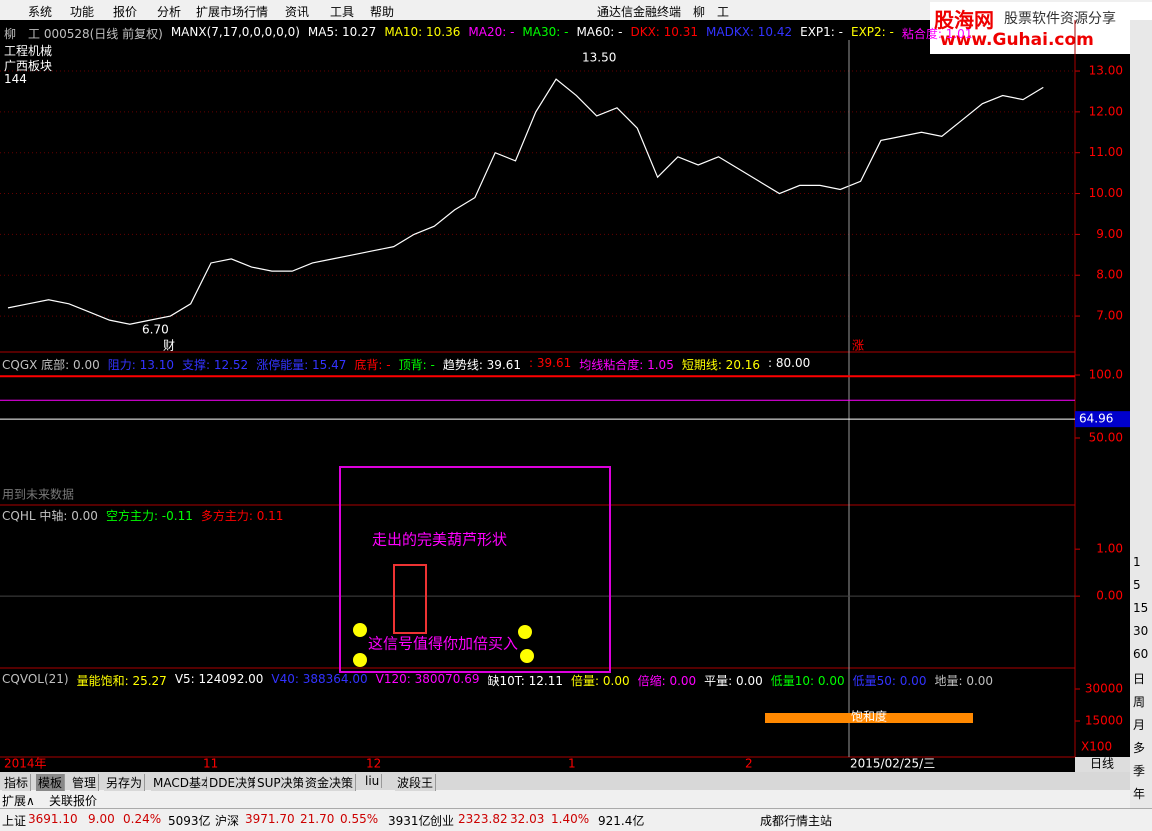 The image size is (1152, 831). I want to click on tab: 管理, so click(85, 782).